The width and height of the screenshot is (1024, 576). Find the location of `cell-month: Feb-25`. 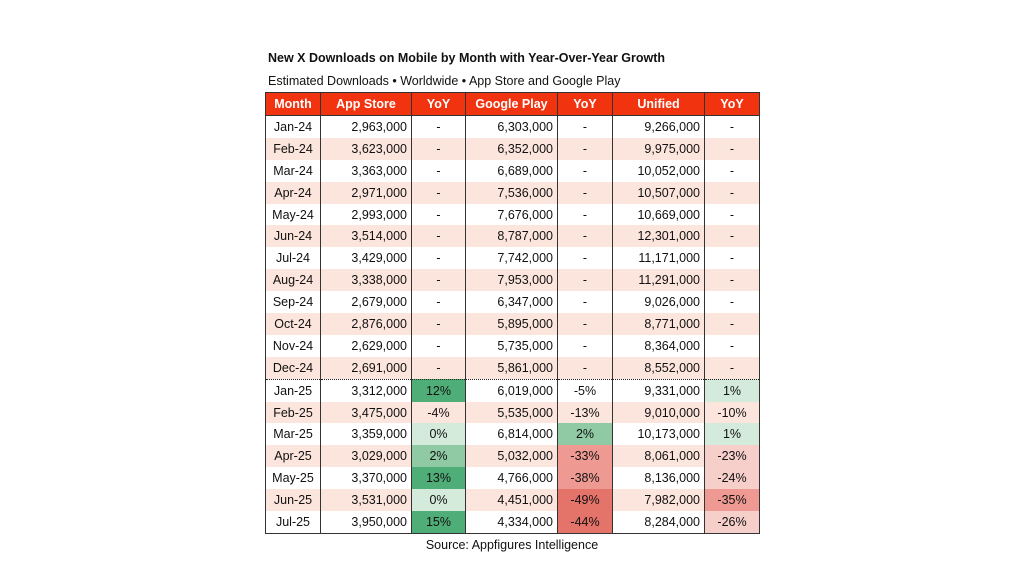

cell-month: Feb-25 is located at coordinates (293, 412).